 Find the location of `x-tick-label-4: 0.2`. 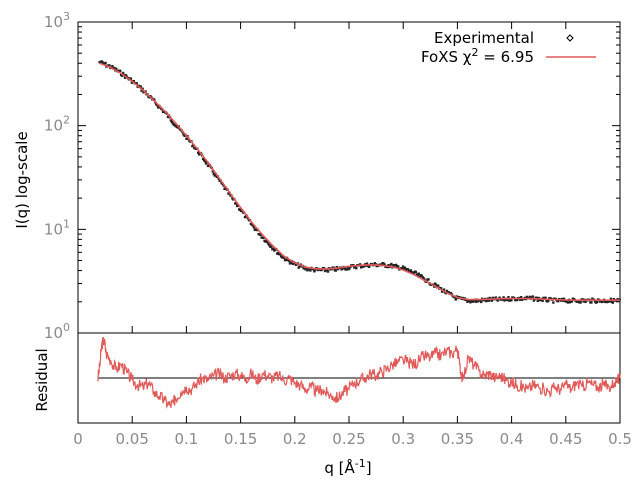

x-tick-label-4: 0.2 is located at coordinates (295, 439).